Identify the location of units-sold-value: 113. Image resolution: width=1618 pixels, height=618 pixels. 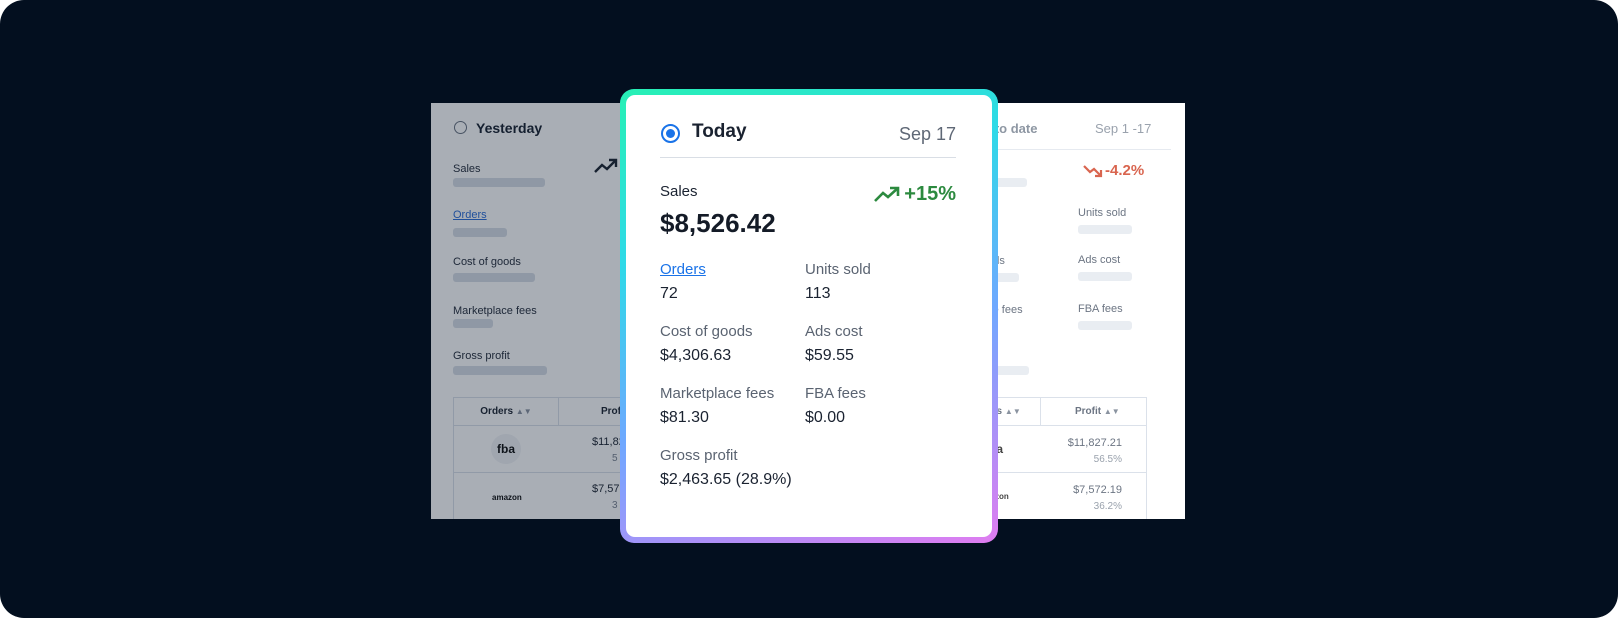
(818, 293).